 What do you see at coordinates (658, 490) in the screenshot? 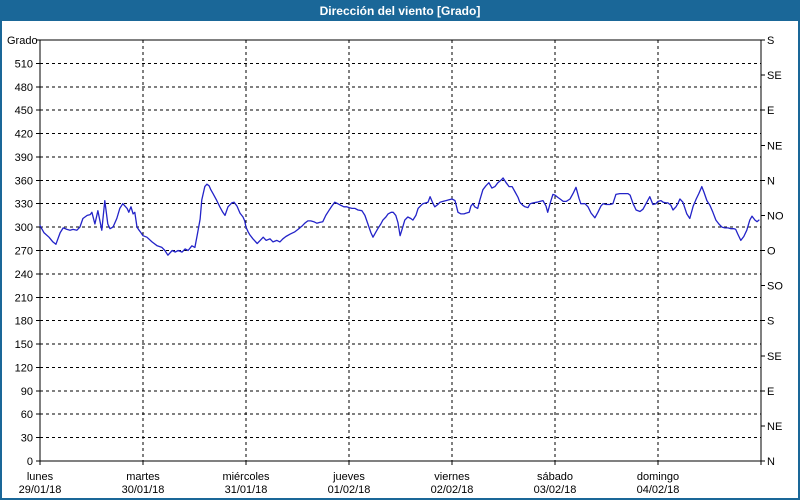
I see `day-date-label: 04/02/18` at bounding box center [658, 490].